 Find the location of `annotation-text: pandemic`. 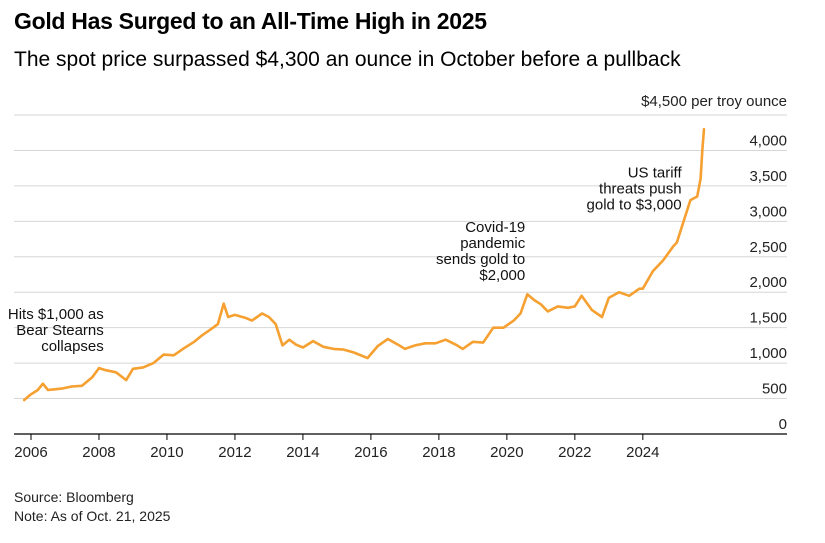

annotation-text: pandemic is located at coordinates (493, 243).